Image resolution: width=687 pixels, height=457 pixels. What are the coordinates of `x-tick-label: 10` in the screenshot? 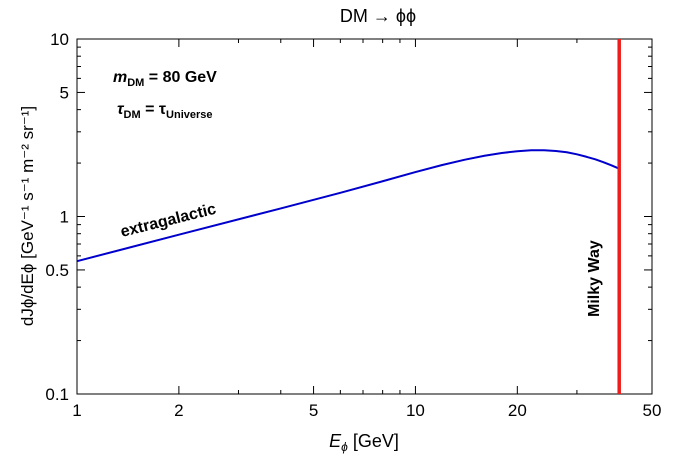 It's located at (415, 410).